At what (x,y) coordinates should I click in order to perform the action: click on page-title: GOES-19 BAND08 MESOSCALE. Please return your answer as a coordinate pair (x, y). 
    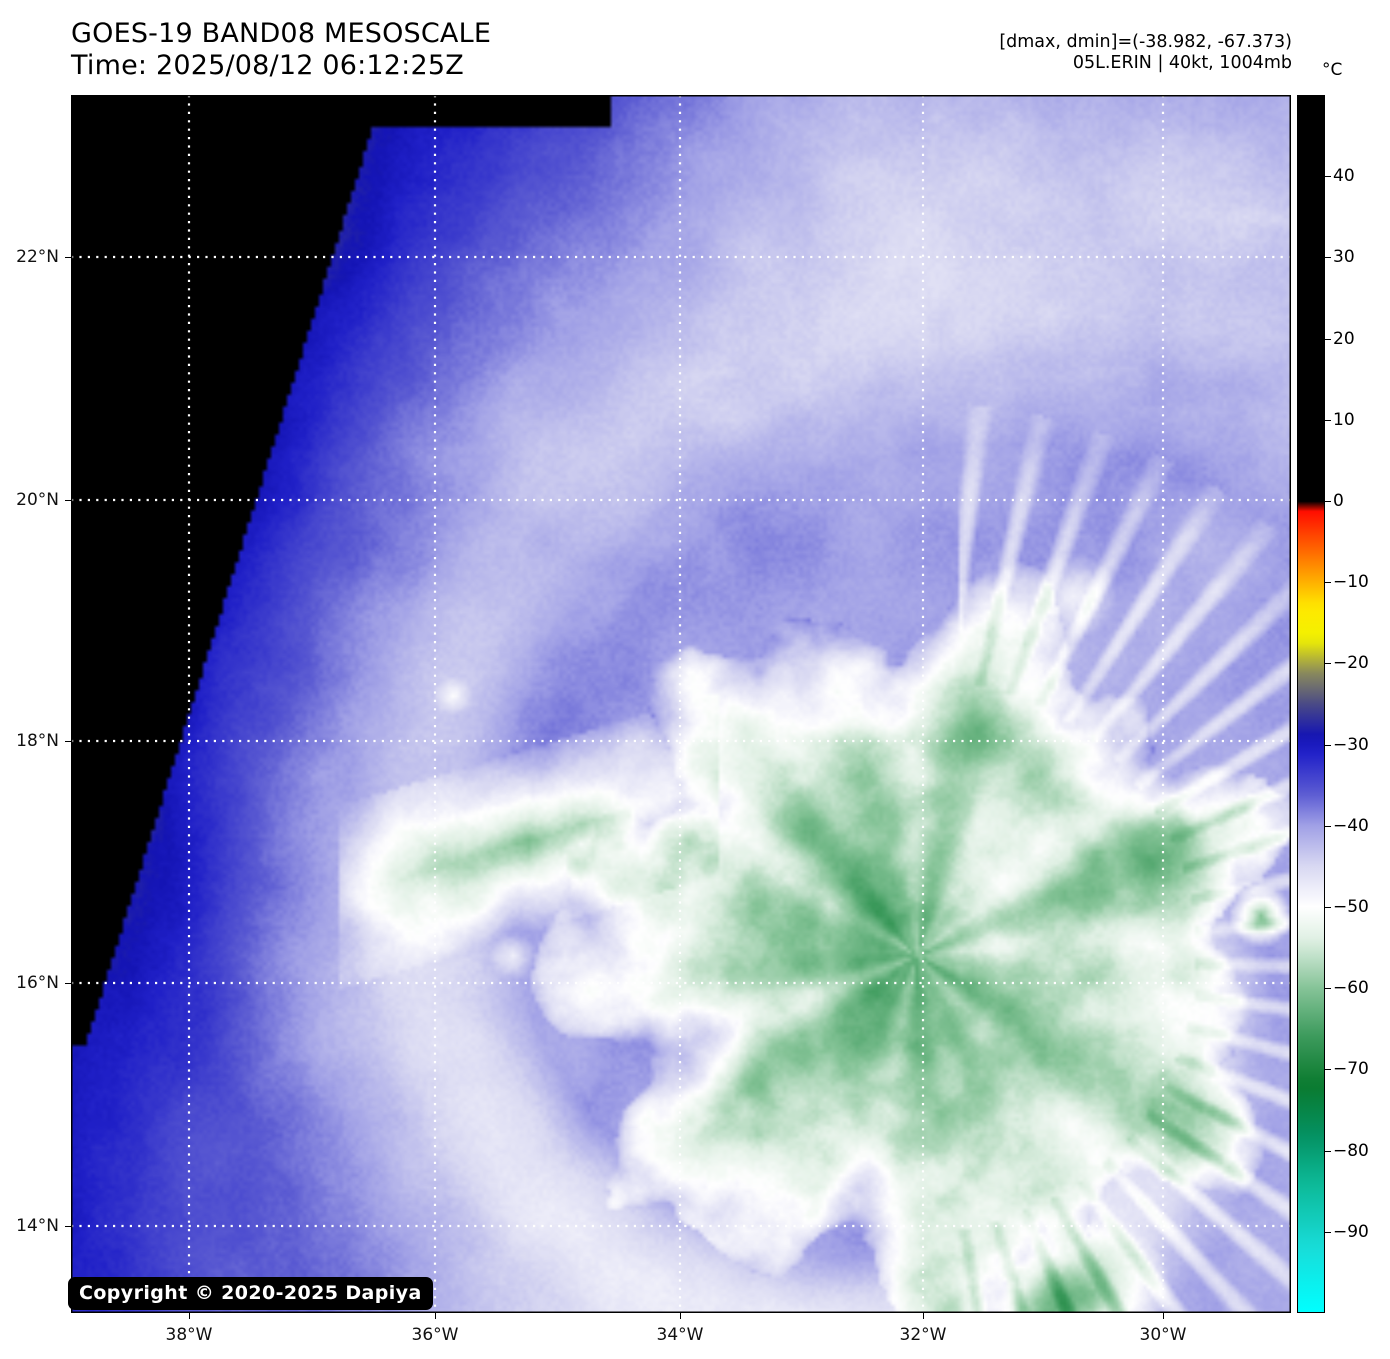
    Looking at the image, I should click on (281, 33).